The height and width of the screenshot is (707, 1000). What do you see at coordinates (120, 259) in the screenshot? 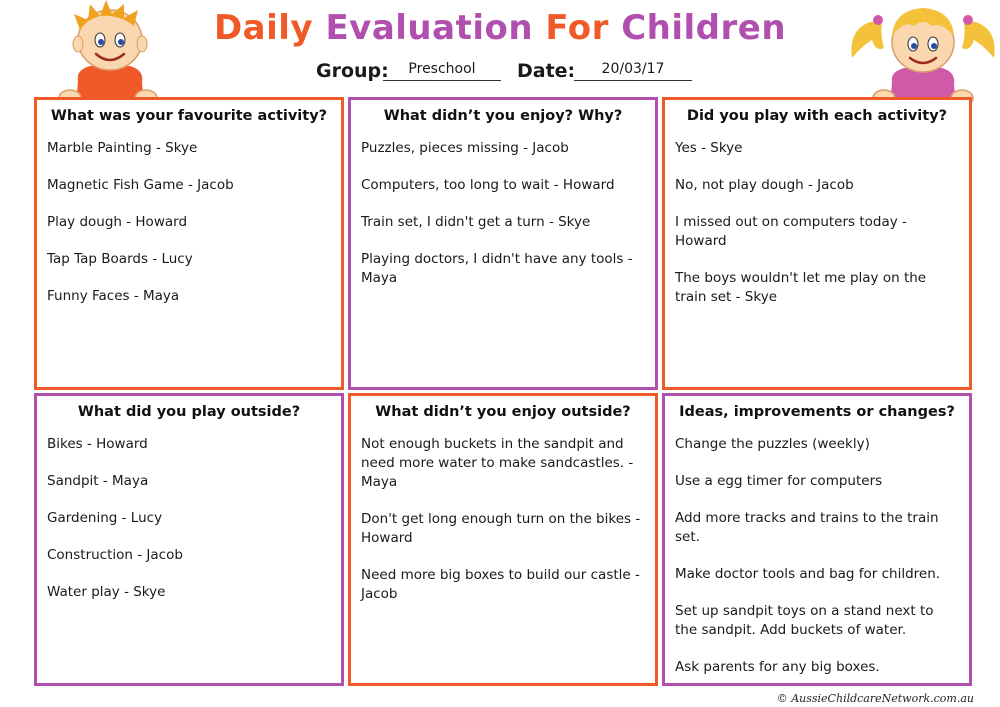
I see `list-item: Tap Tap Boards - Lucy` at bounding box center [120, 259].